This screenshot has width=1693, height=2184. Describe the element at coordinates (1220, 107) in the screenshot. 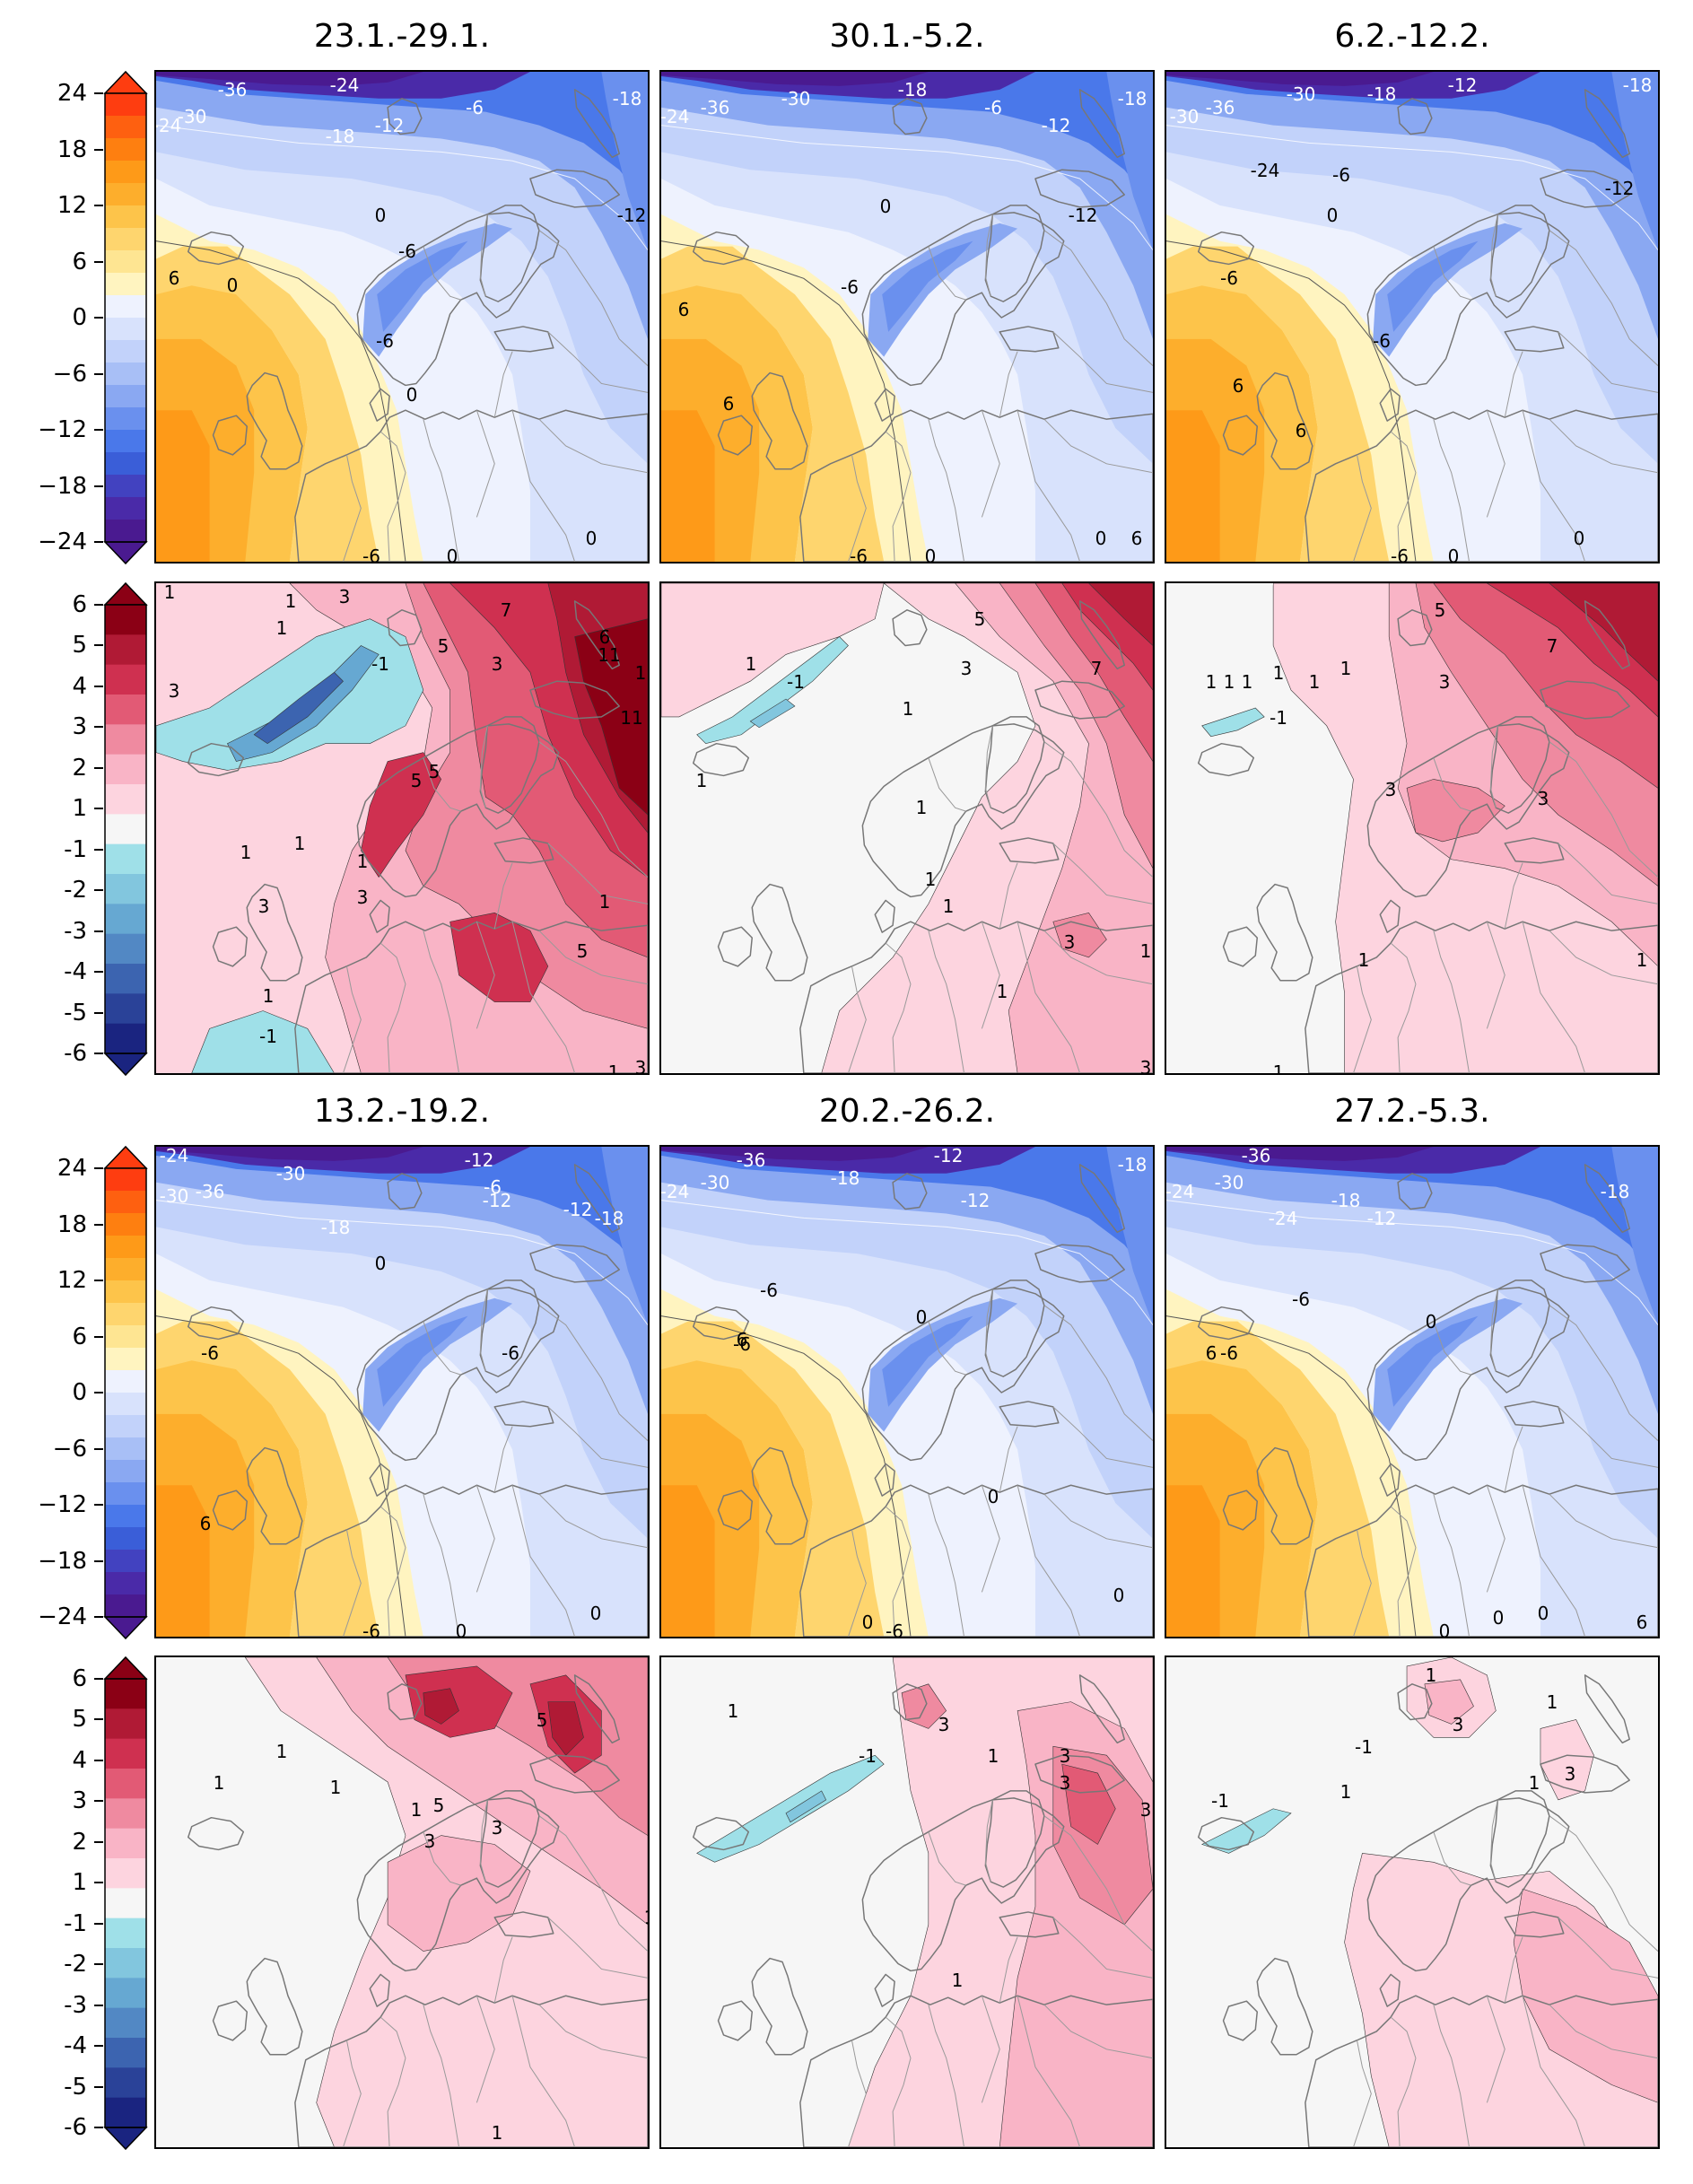

I see `contour-label: -36` at that location.